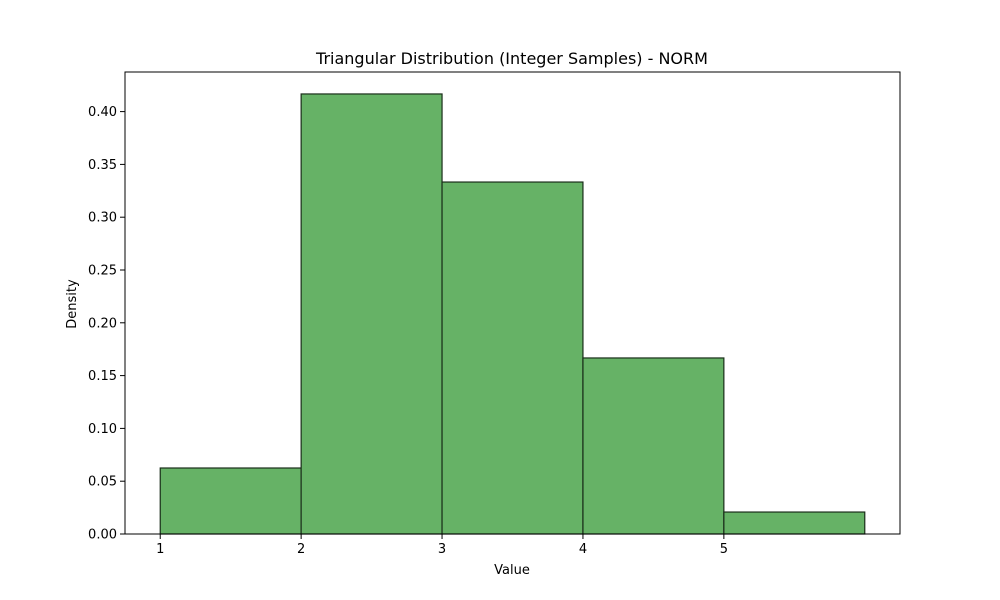  Describe the element at coordinates (102, 165) in the screenshot. I see `y-tick-label: 0.35` at that location.